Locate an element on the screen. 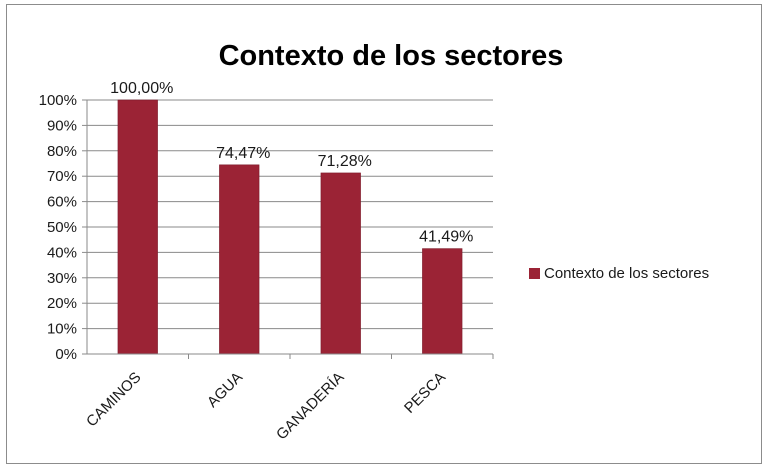  y-tick-label: 100% is located at coordinates (58, 100).